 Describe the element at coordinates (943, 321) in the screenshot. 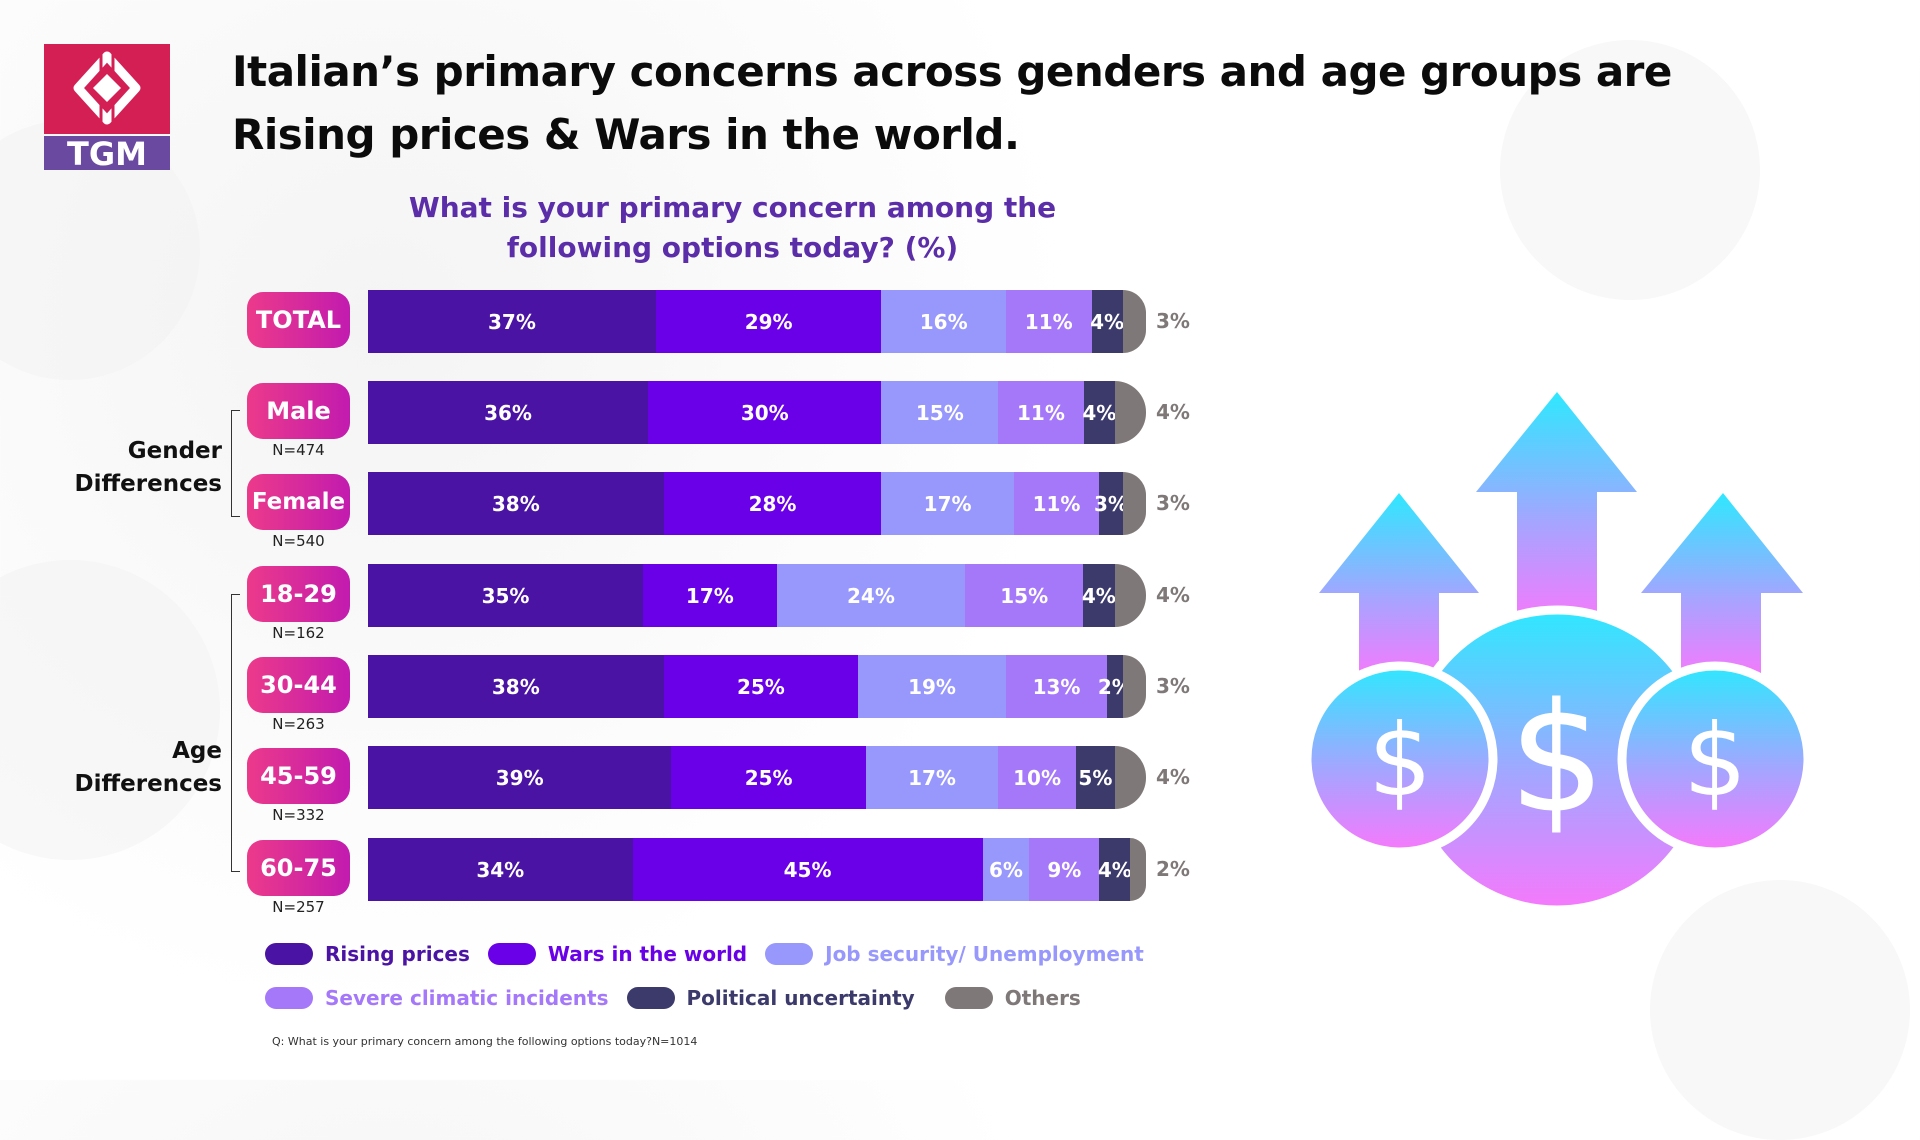

I see `bar-segment-job-security-unemployment: 16%` at that location.